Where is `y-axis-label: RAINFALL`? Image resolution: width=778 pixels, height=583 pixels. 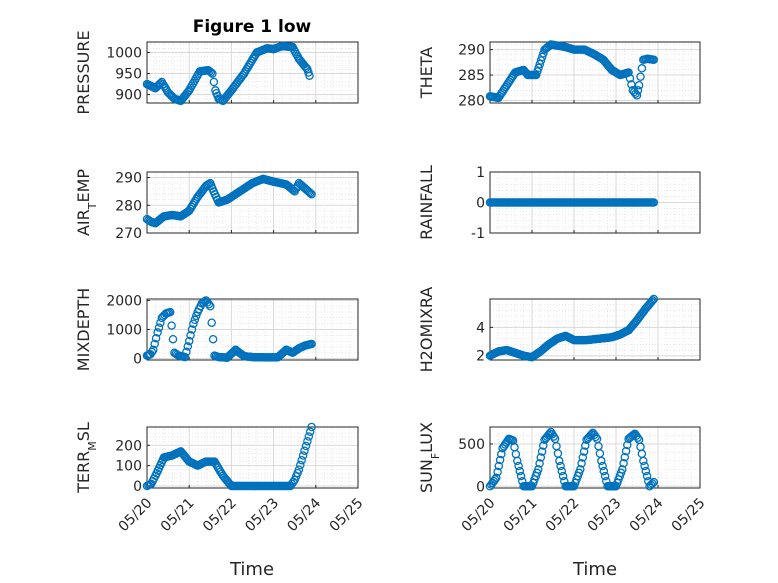 y-axis-label: RAINFALL is located at coordinates (426, 202).